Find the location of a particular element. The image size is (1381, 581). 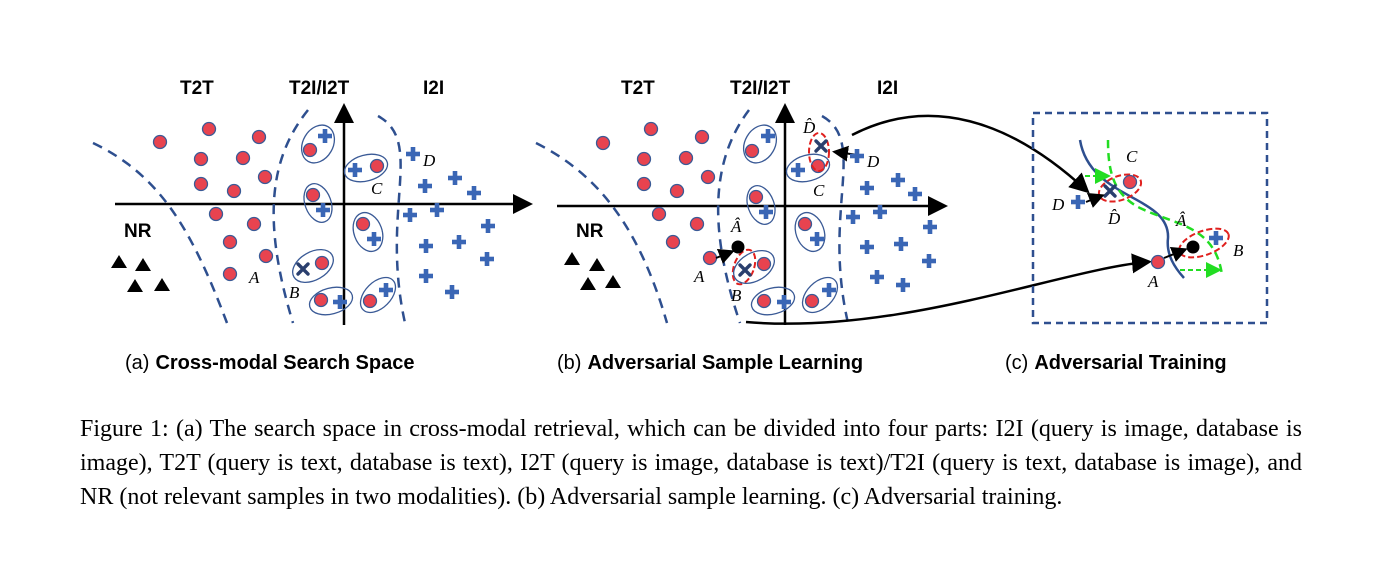

panel-b-label-d-hat: D̂ is located at coordinates (809, 127).